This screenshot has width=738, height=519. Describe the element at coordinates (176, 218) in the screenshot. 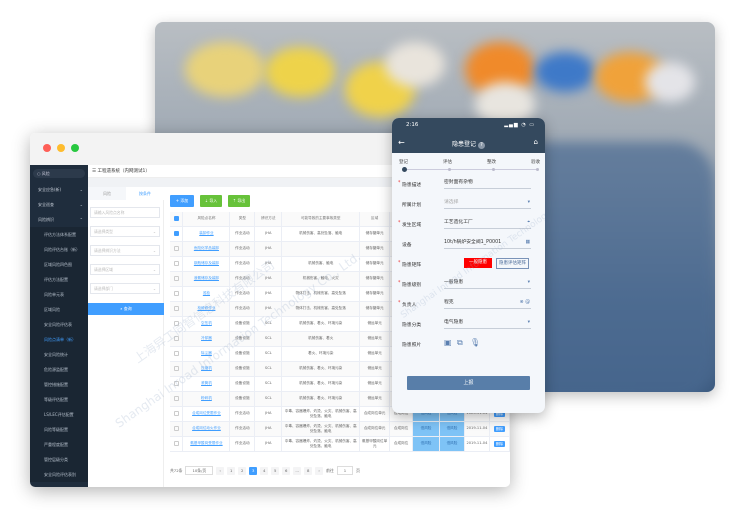

I see `select-all-checkbox` at that location.